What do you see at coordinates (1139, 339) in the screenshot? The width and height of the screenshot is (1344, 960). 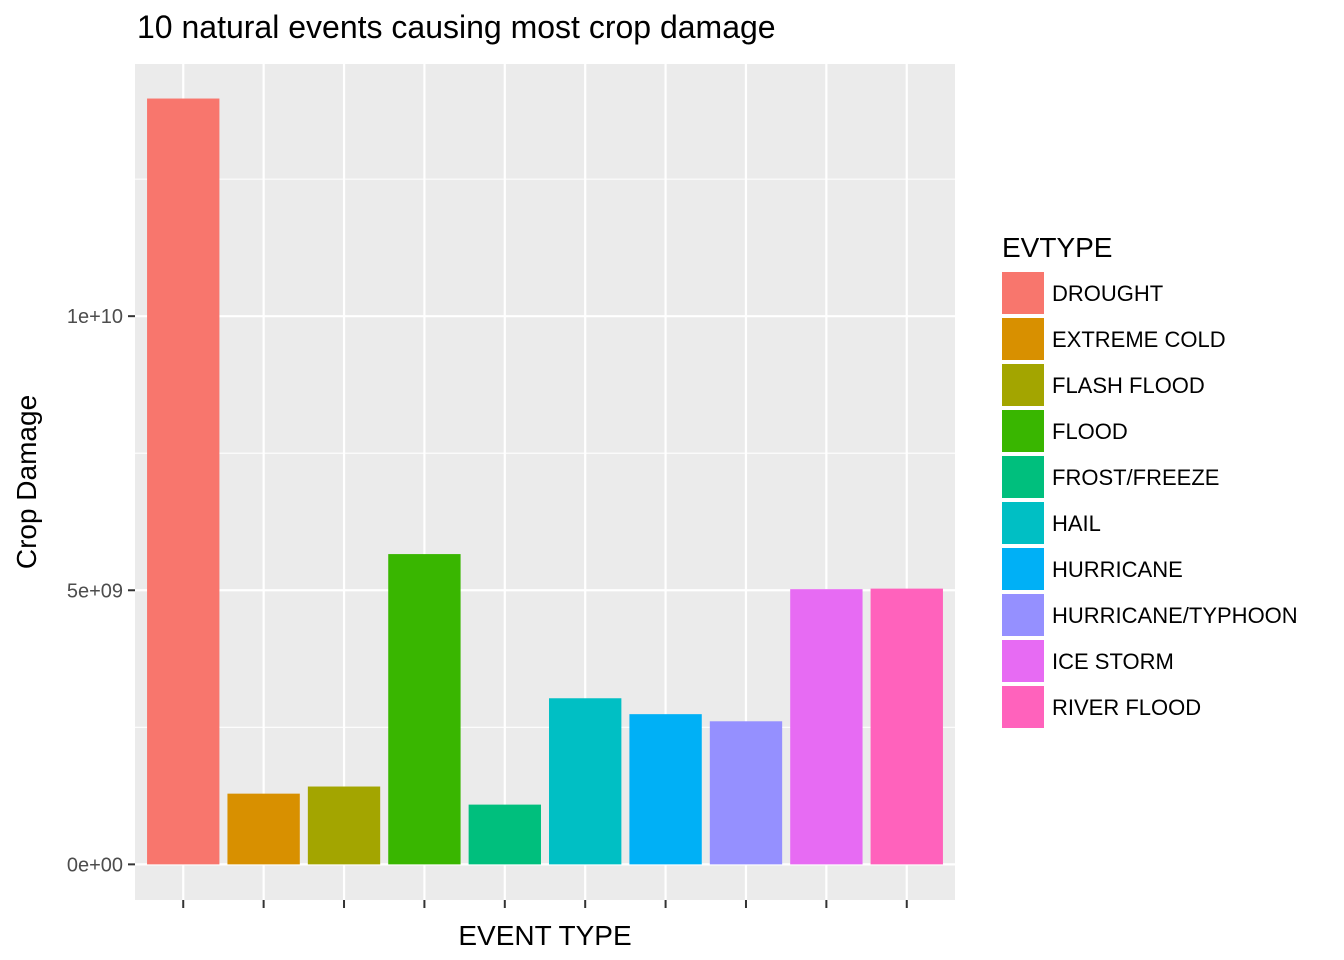 I see `legend-label: EXTREME COLD` at bounding box center [1139, 339].